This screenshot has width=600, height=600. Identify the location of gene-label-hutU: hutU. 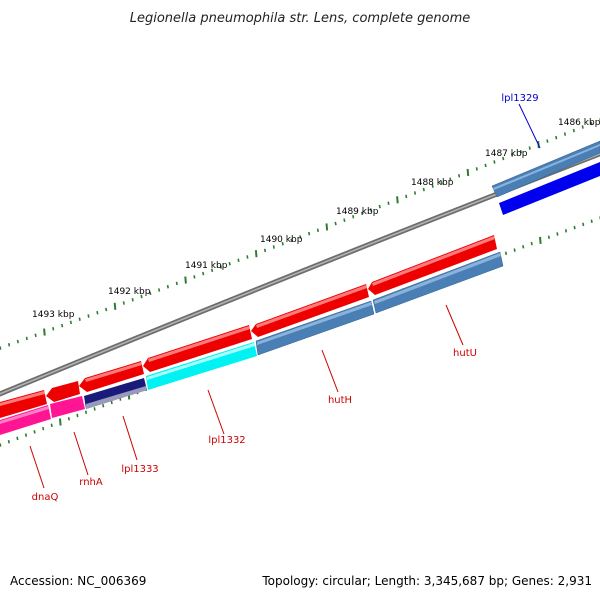
(465, 353).